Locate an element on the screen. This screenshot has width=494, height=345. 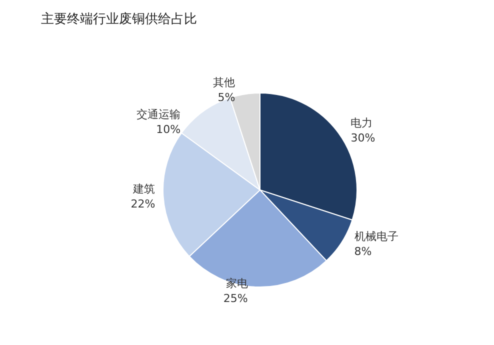
chart-title: 主要终端行业废铜供给占比 is located at coordinates (119, 19).